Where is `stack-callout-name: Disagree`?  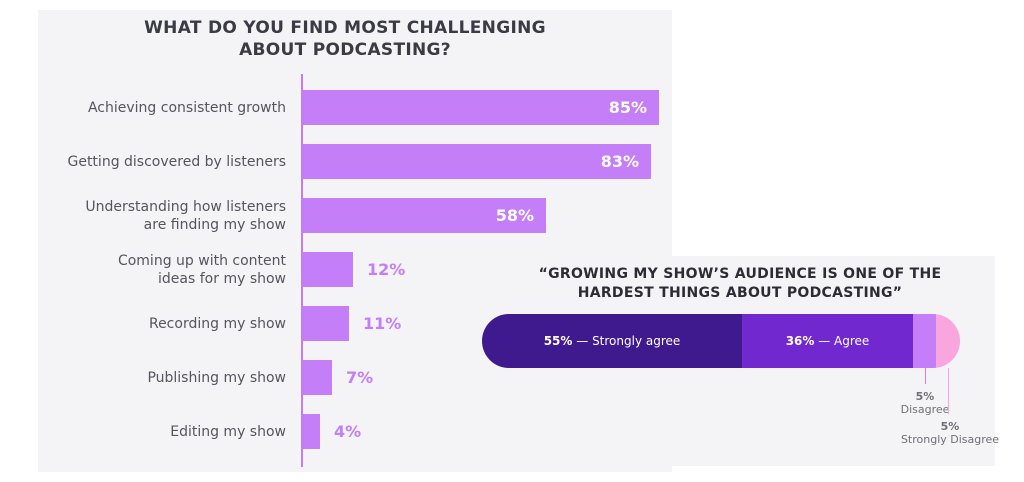
stack-callout-name: Disagree is located at coordinates (925, 409).